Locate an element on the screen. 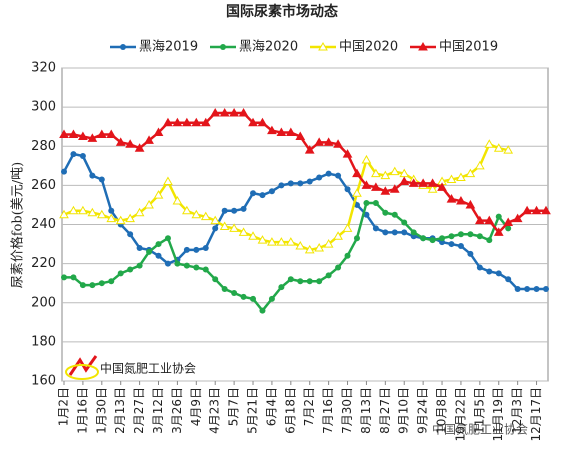 The image size is (564, 465). y-axis-label: 尿素价格fob(美元/吨) is located at coordinates (18, 225).